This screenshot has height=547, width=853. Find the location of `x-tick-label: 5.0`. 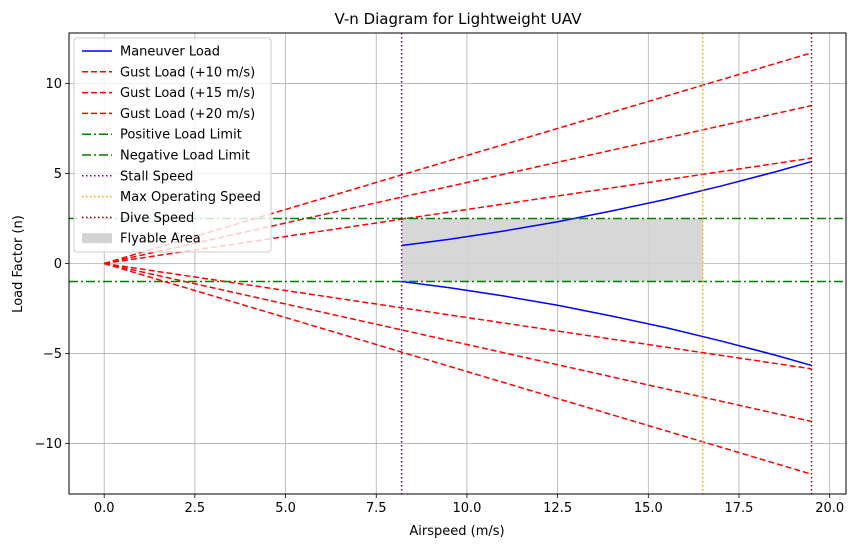

x-tick-label: 5.0 is located at coordinates (285, 508).